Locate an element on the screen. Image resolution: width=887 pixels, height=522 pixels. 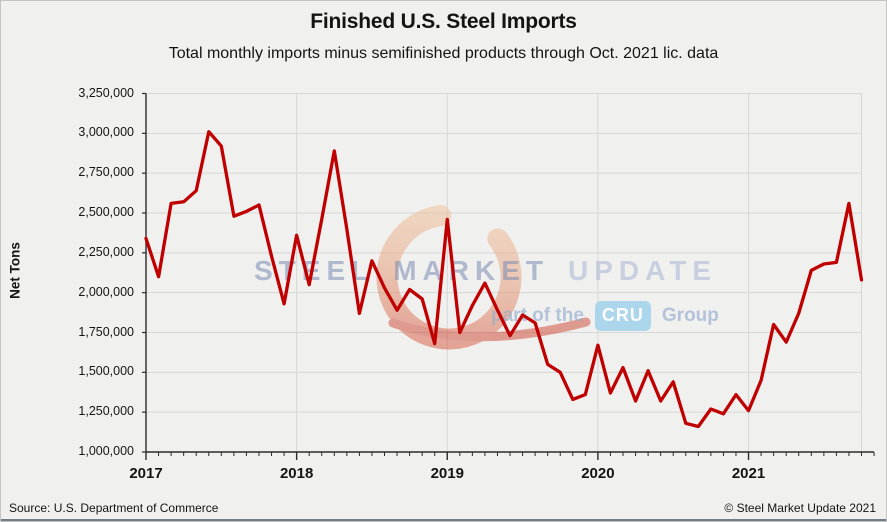
y-axis-tick-label: 1,500,000 is located at coordinates (106, 371).